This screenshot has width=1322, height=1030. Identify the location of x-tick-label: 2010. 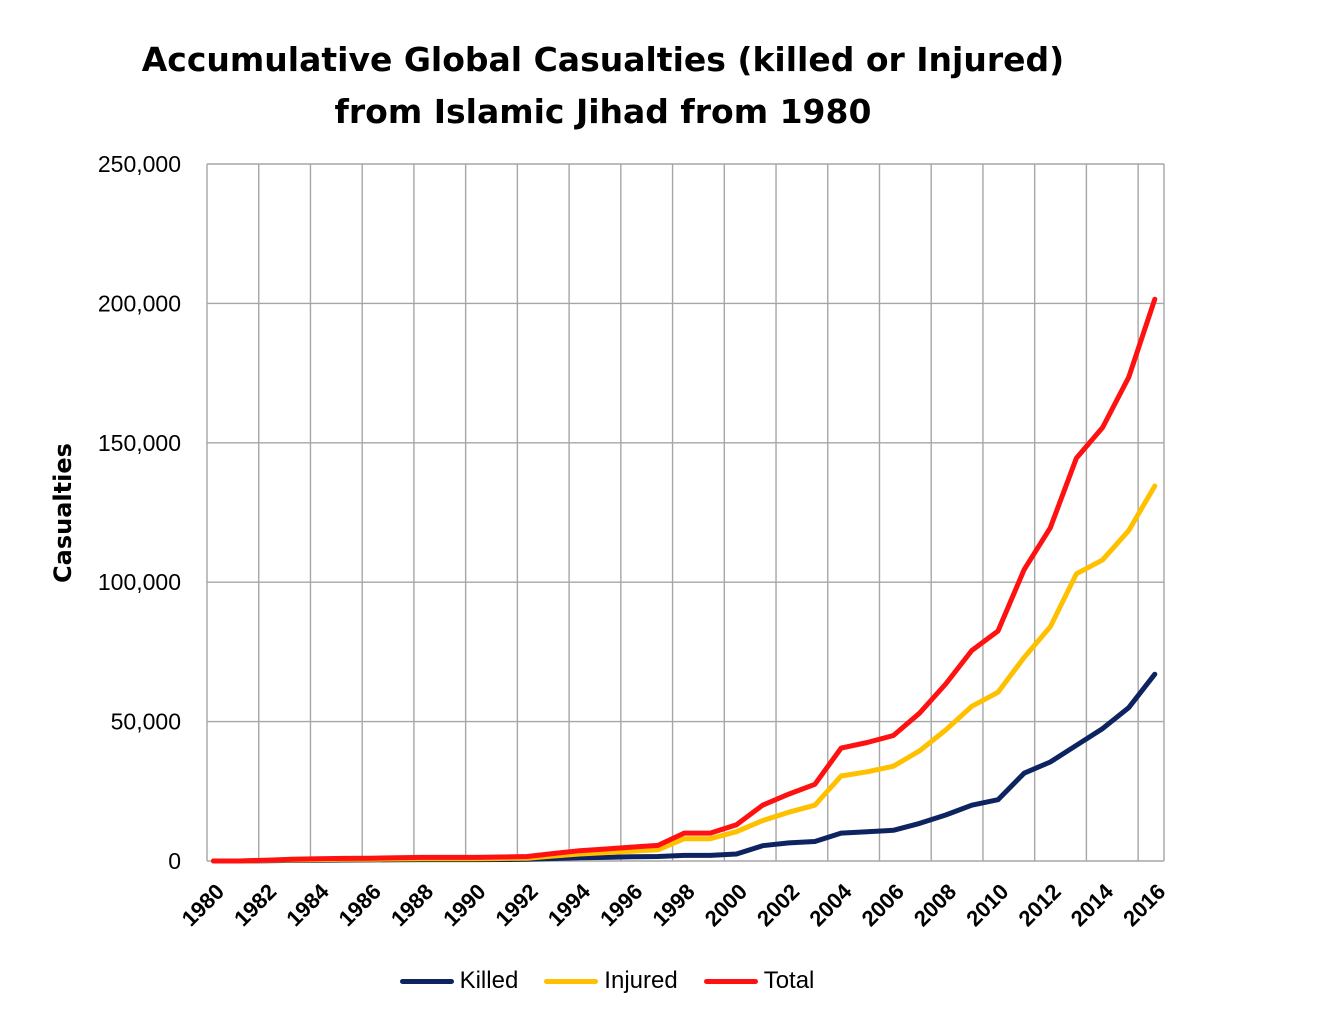
(987, 905).